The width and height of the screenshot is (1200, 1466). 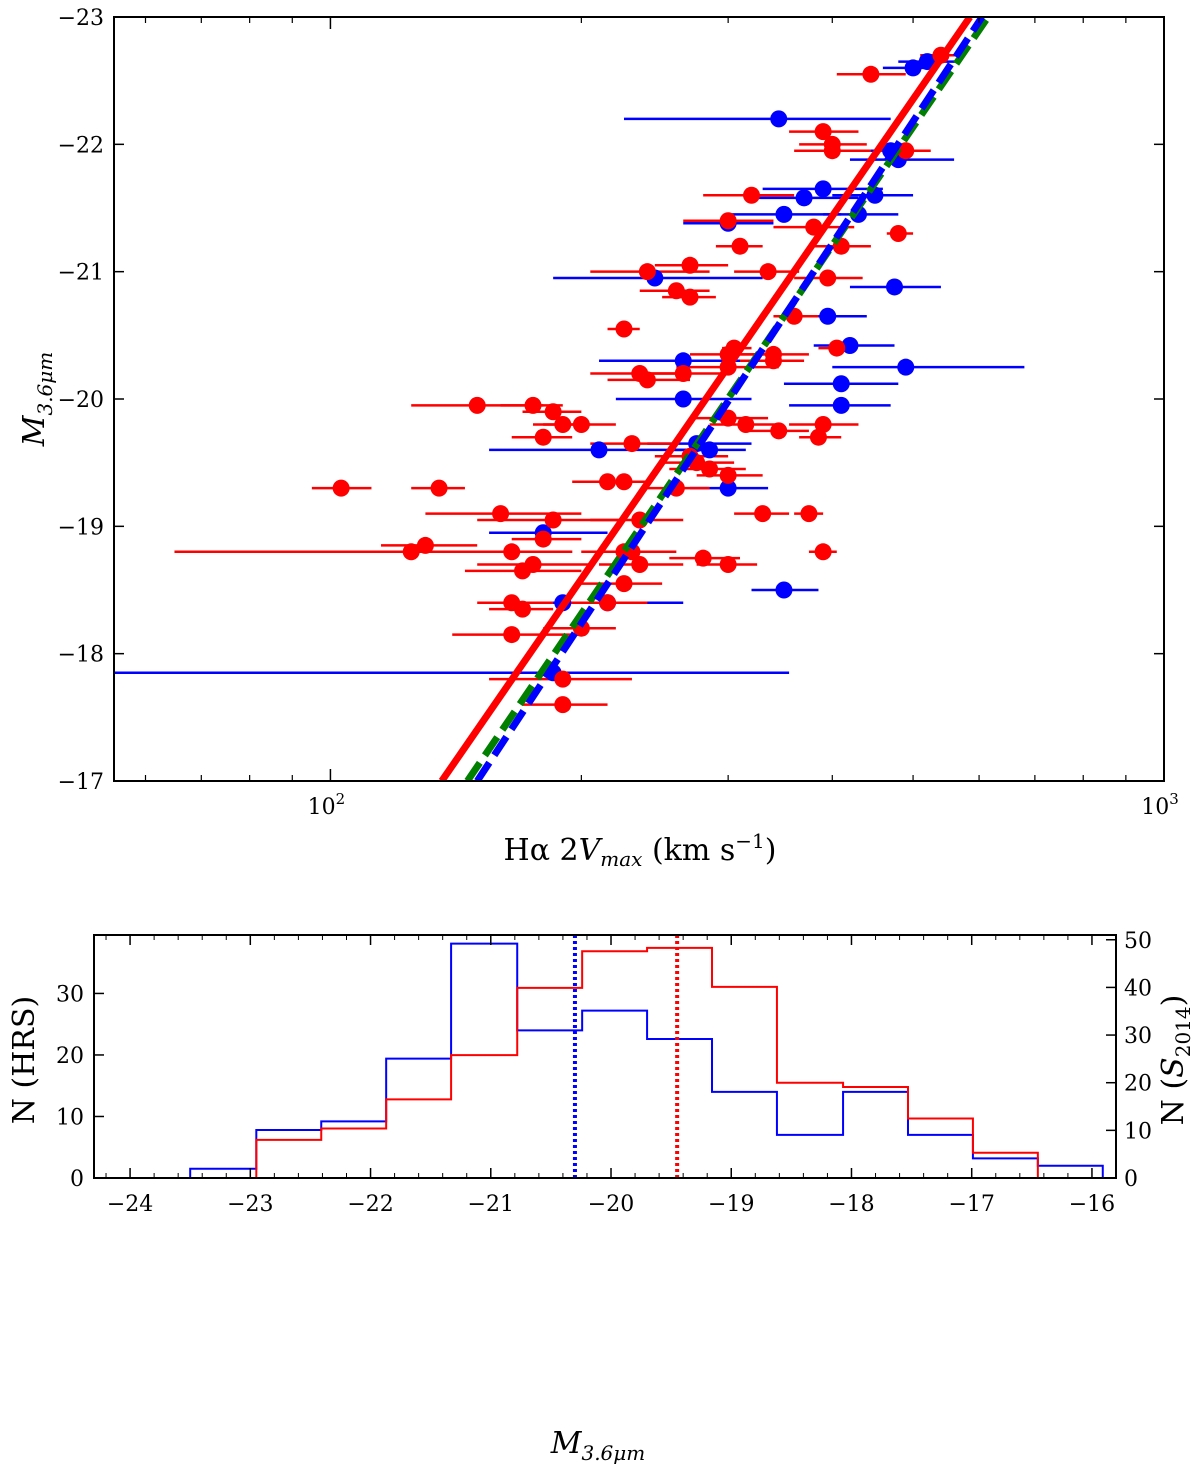 I want to click on right-y-tick-label: 10, so click(x=1138, y=1131).